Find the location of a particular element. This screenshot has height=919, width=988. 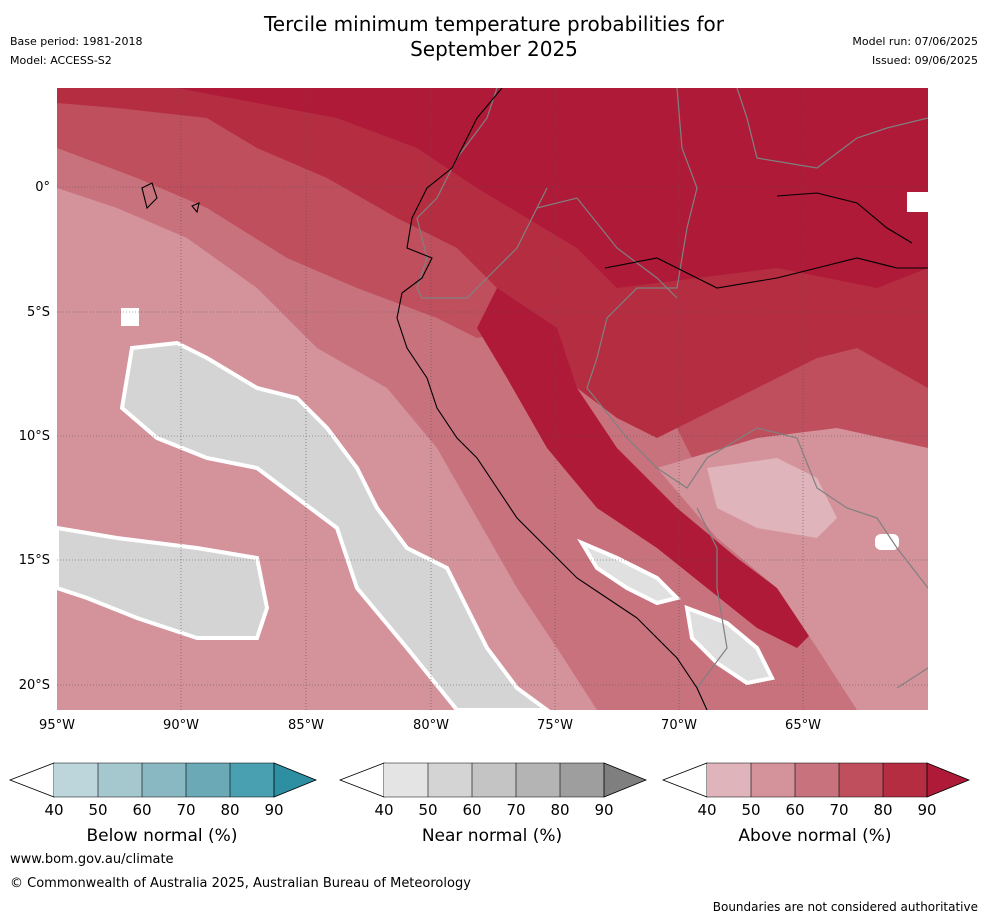

issued-date: Issued: 09/06/2025 is located at coordinates (924, 60).